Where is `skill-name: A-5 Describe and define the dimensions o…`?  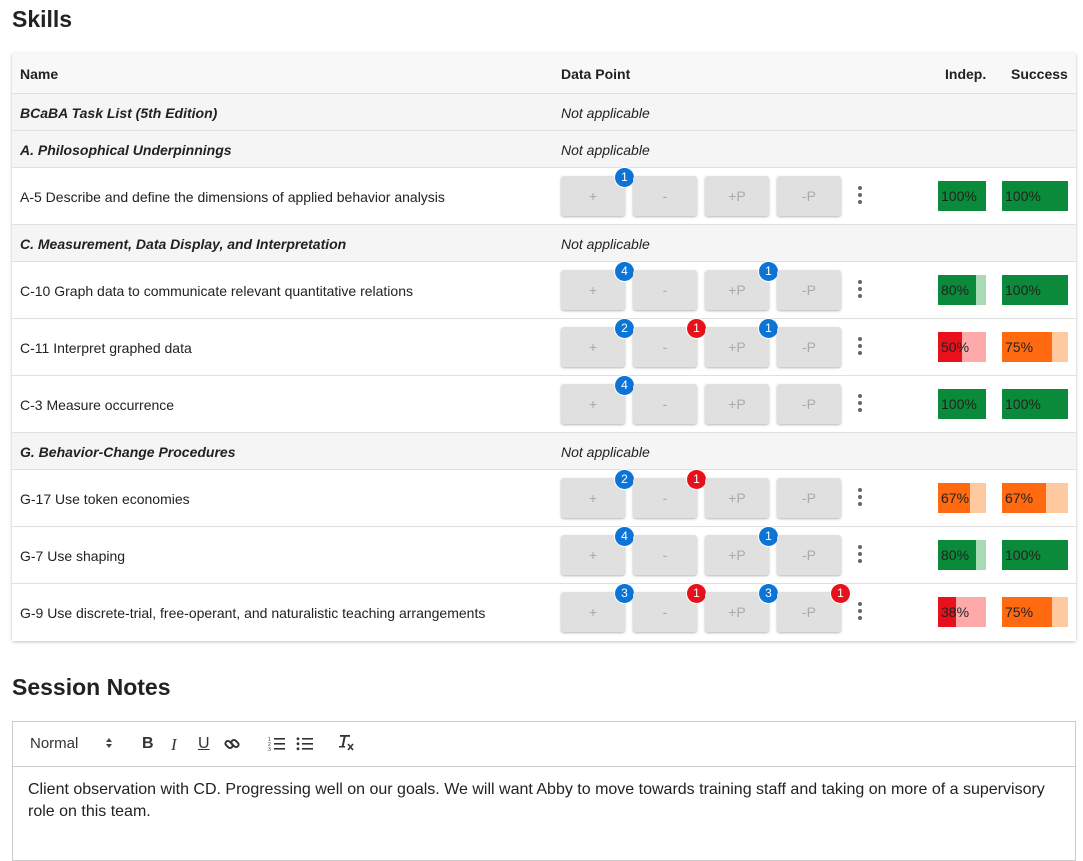 skill-name: A-5 Describe and define the dimensions o… is located at coordinates (232, 197).